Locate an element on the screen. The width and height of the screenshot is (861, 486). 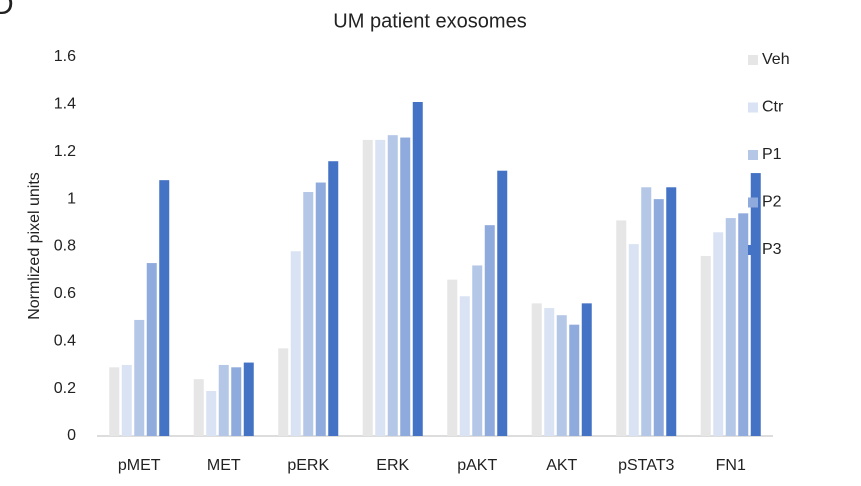
x-tick-label: pMET is located at coordinates (139, 465).